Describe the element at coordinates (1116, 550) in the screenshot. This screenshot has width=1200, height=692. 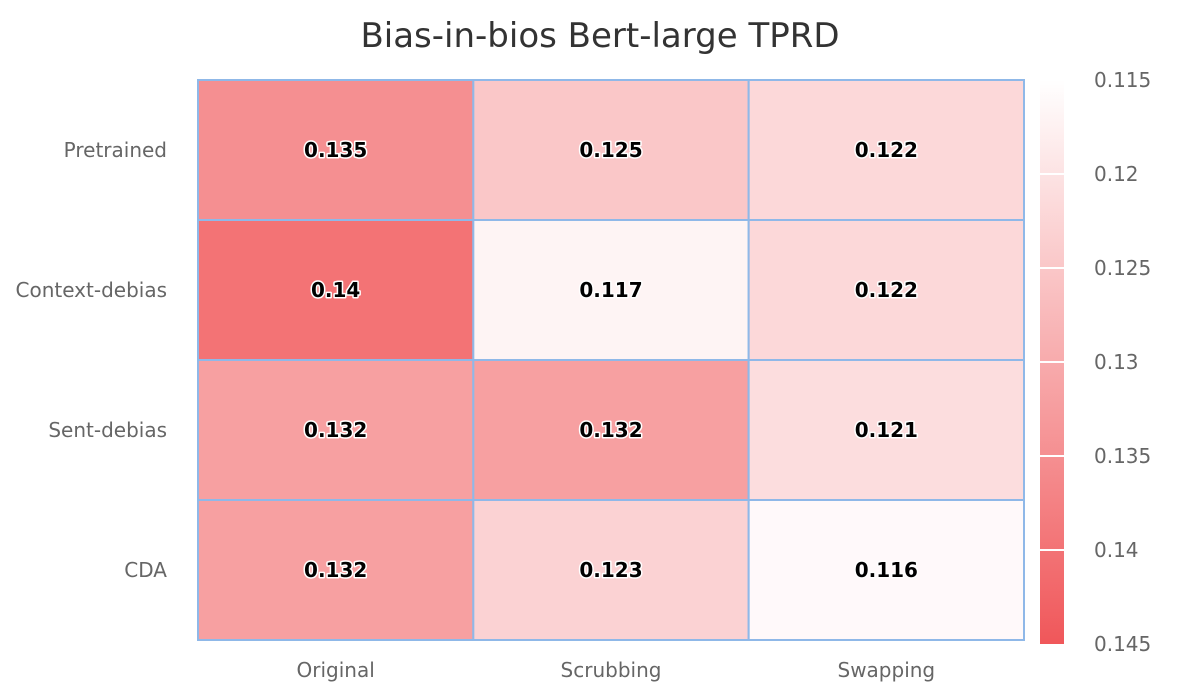
I see `color-scale-tick-label: 0.14` at that location.